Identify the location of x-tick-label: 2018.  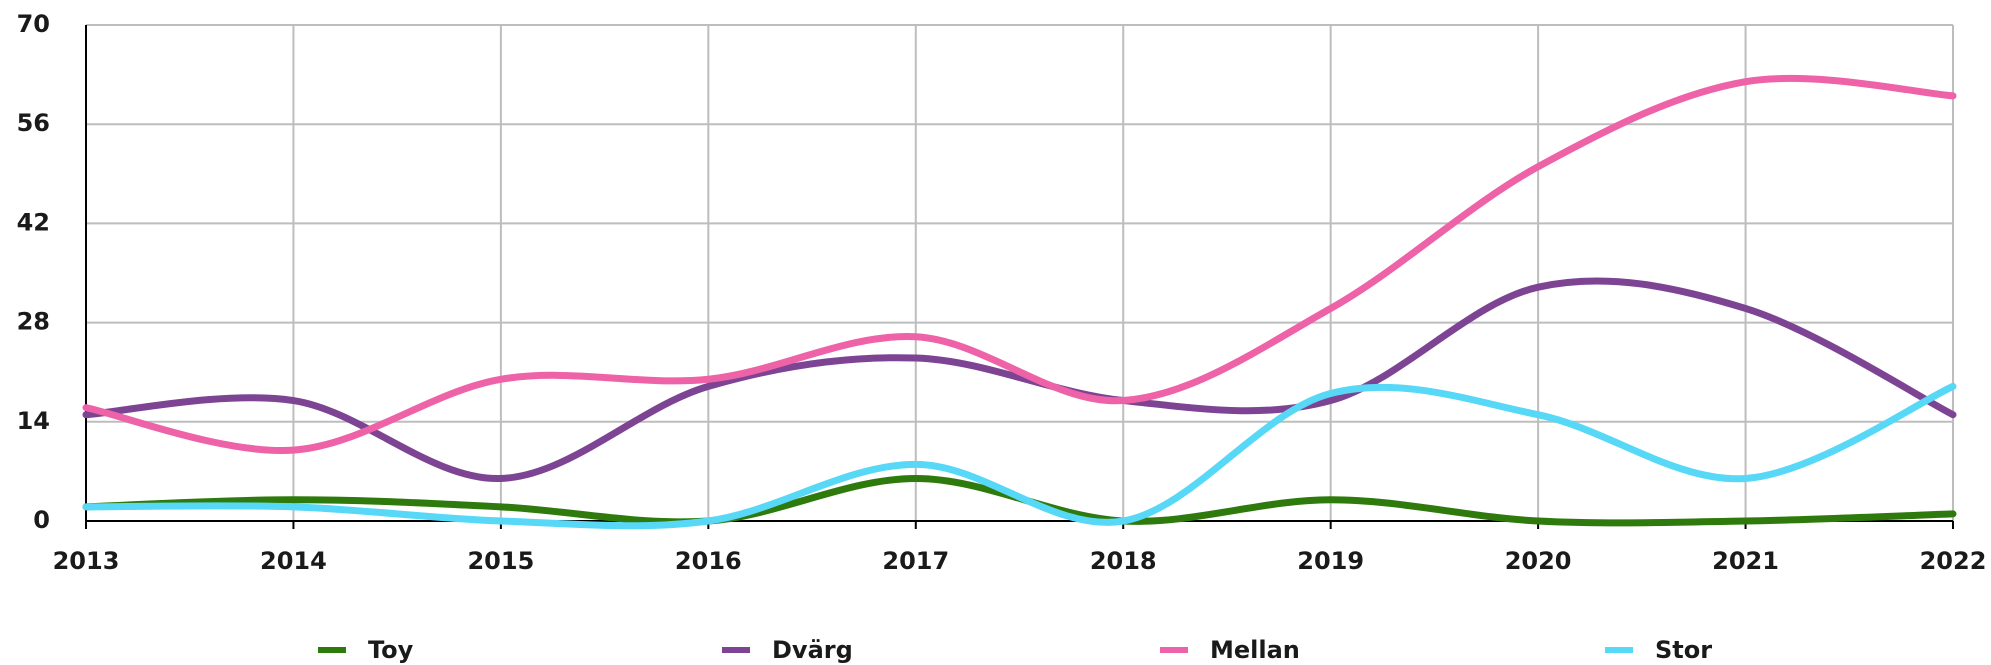
(1123, 561).